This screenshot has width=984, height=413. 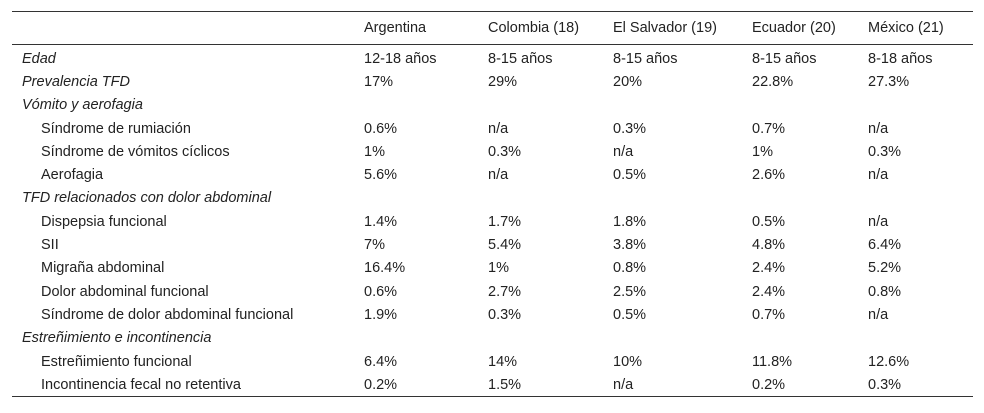 What do you see at coordinates (505, 245) in the screenshot?
I see `cell: 5.4%` at bounding box center [505, 245].